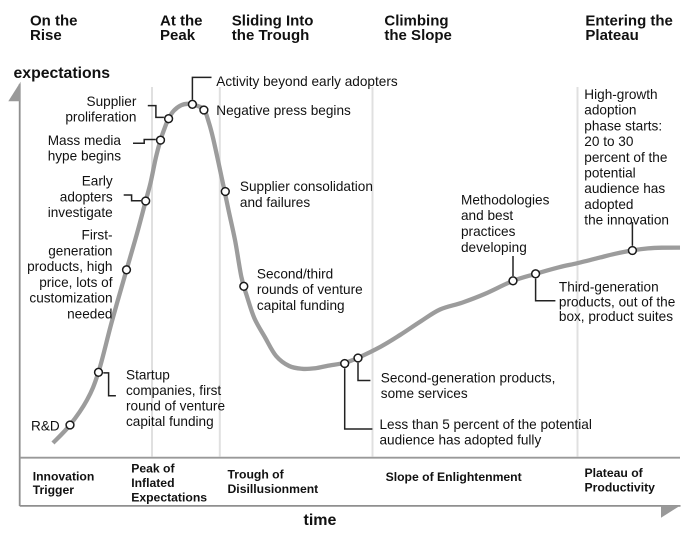  What do you see at coordinates (486, 424) in the screenshot?
I see `svg-text:Less than 5 percent of the pot: Less than 5 percent of the potential` at bounding box center [486, 424].